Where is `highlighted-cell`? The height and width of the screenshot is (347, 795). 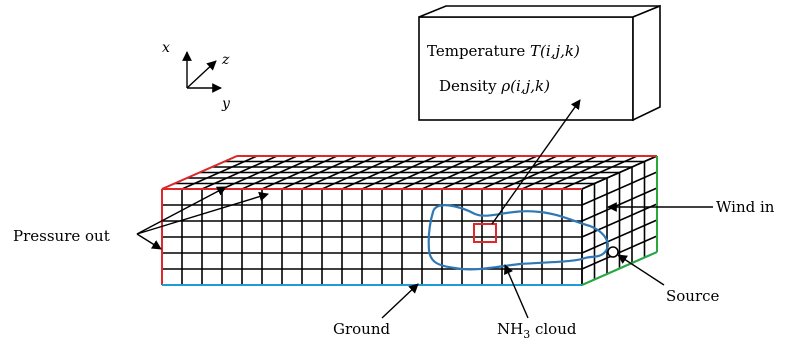
highlighted-cell is located at coordinates (485, 233).